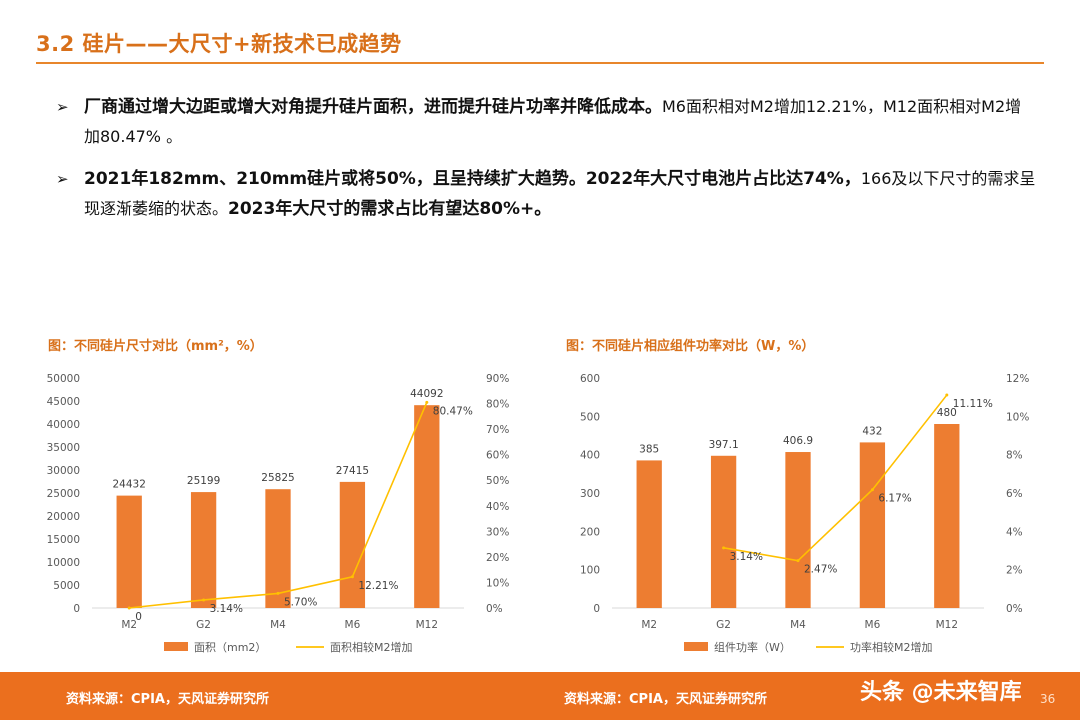 This screenshot has height=720, width=1080. What do you see at coordinates (941, 692) in the screenshot?
I see `watermark: 头条 @未来智库` at bounding box center [941, 692].